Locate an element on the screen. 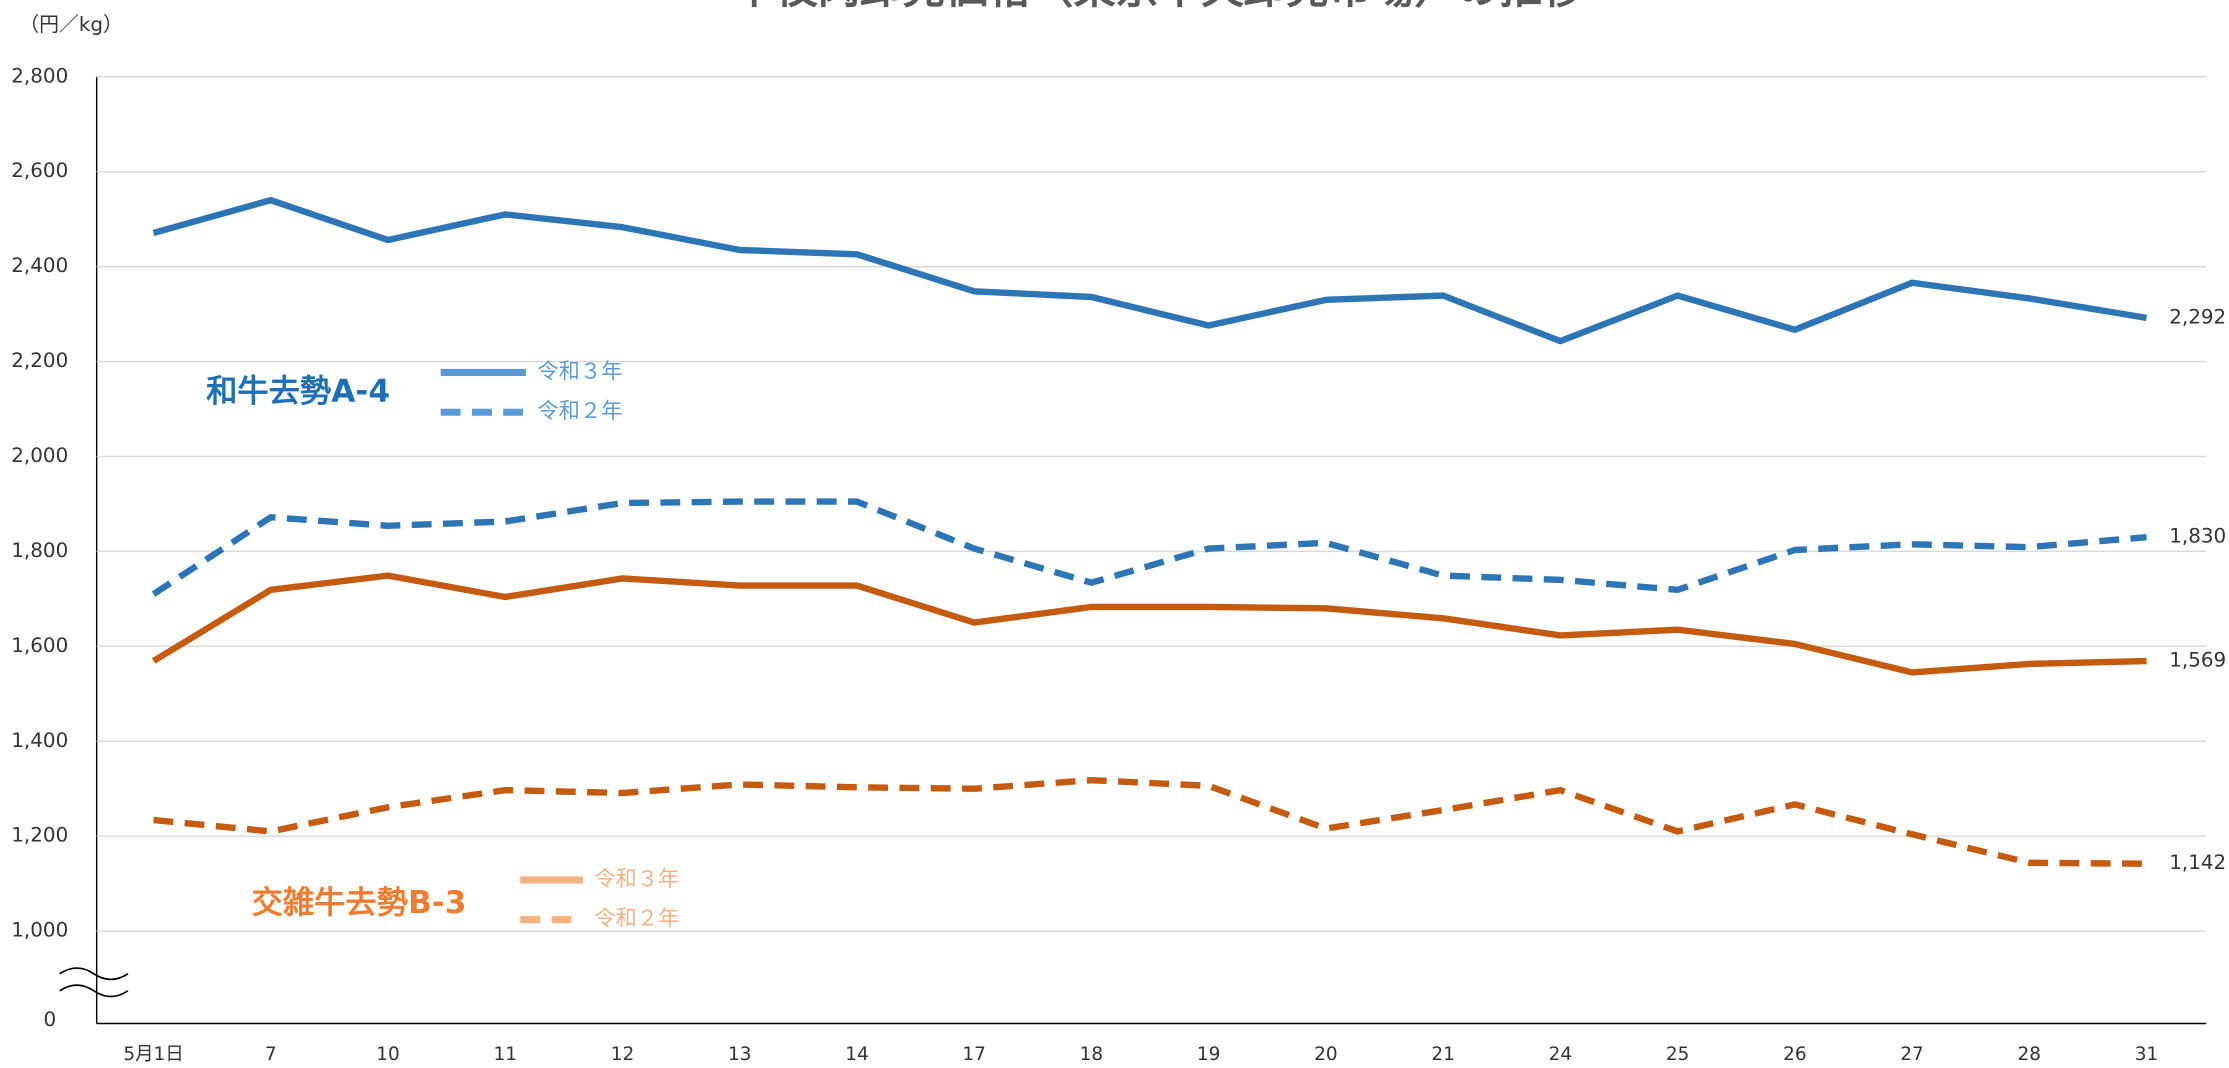  value-label: 2,292 is located at coordinates (2197, 316).